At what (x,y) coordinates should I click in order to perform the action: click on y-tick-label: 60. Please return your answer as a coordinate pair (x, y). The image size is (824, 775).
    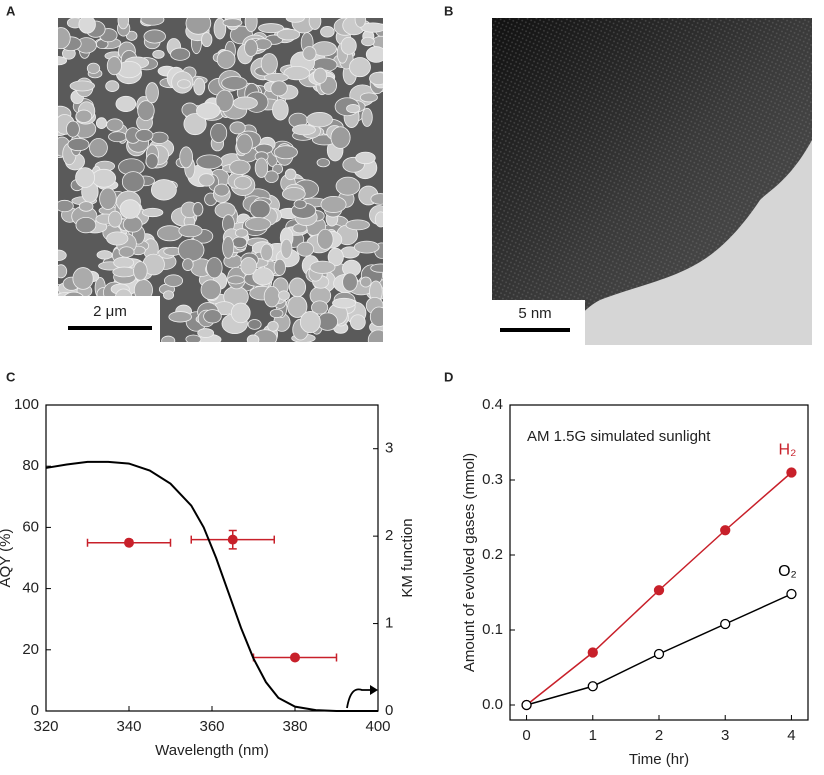
    Looking at the image, I should click on (30, 526).